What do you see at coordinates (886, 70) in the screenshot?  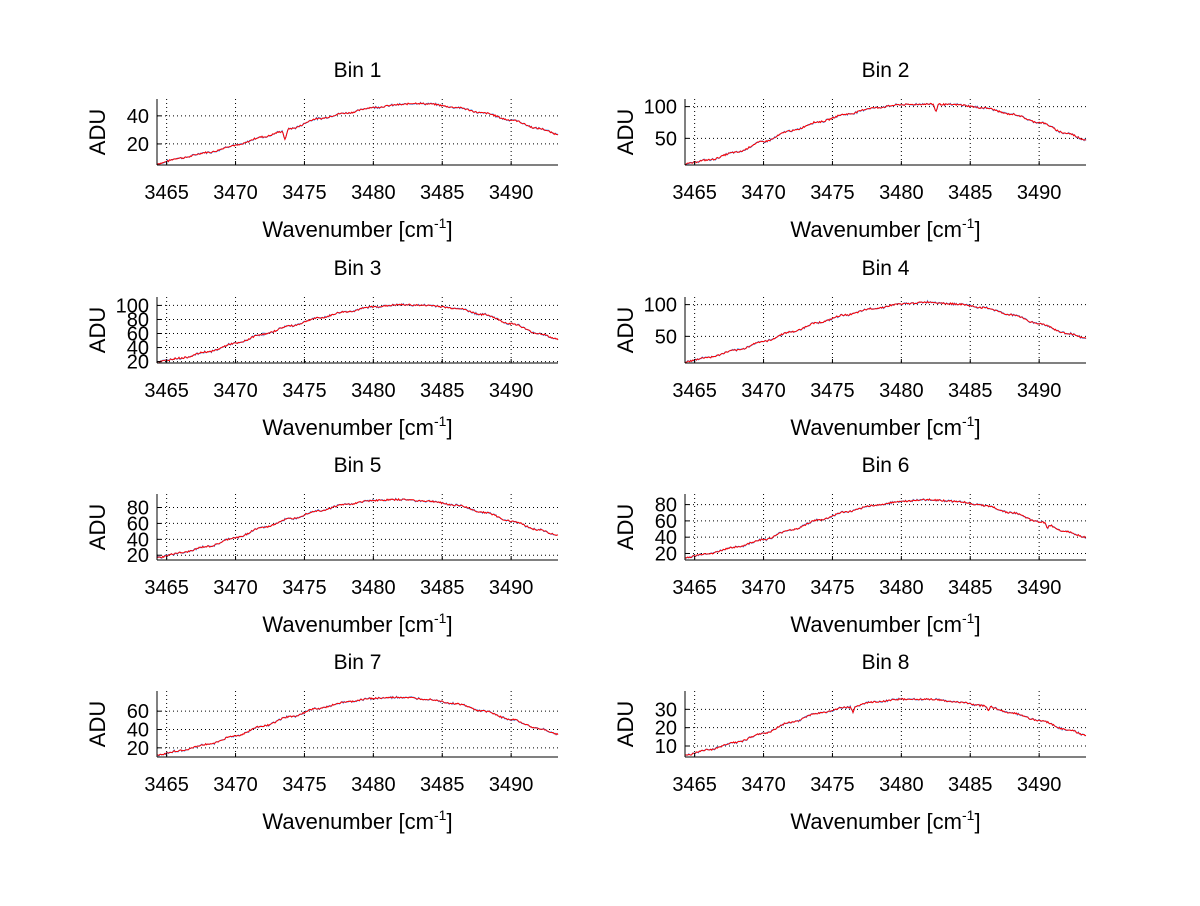 I see `subplot-title: Bin 2` at bounding box center [886, 70].